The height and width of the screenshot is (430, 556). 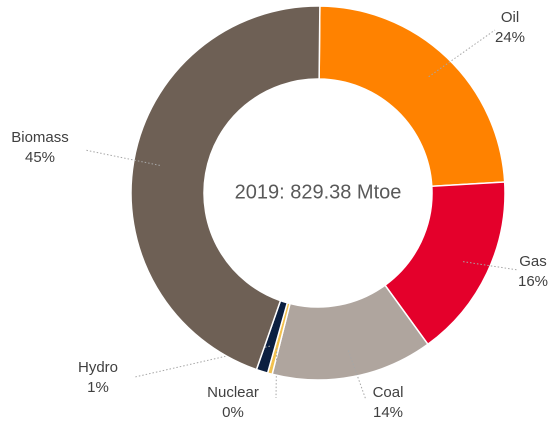 What do you see at coordinates (233, 412) in the screenshot?
I see `slice-value-label: 0%` at bounding box center [233, 412].